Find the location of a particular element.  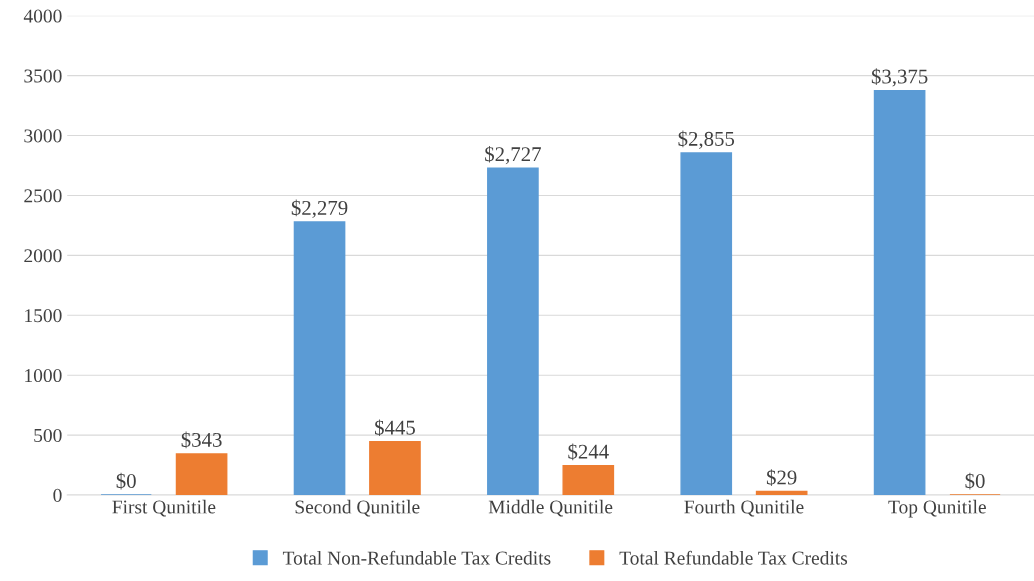

data-label: $445 is located at coordinates (395, 428).